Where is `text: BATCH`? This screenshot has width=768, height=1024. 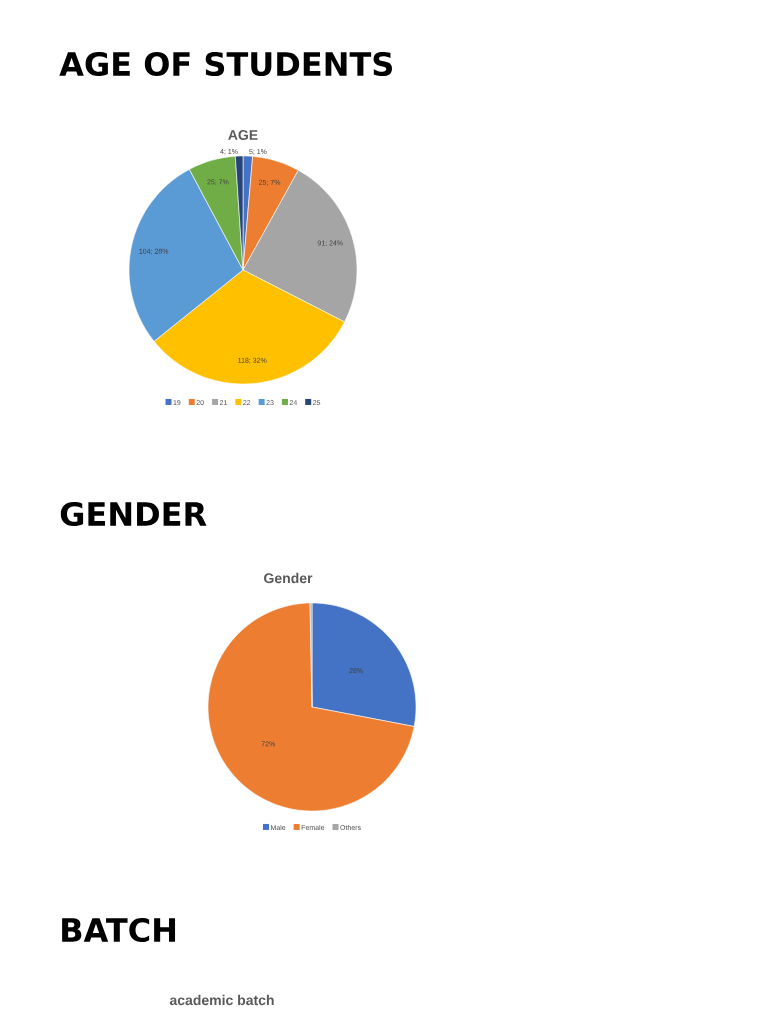 text: BATCH is located at coordinates (119, 930).